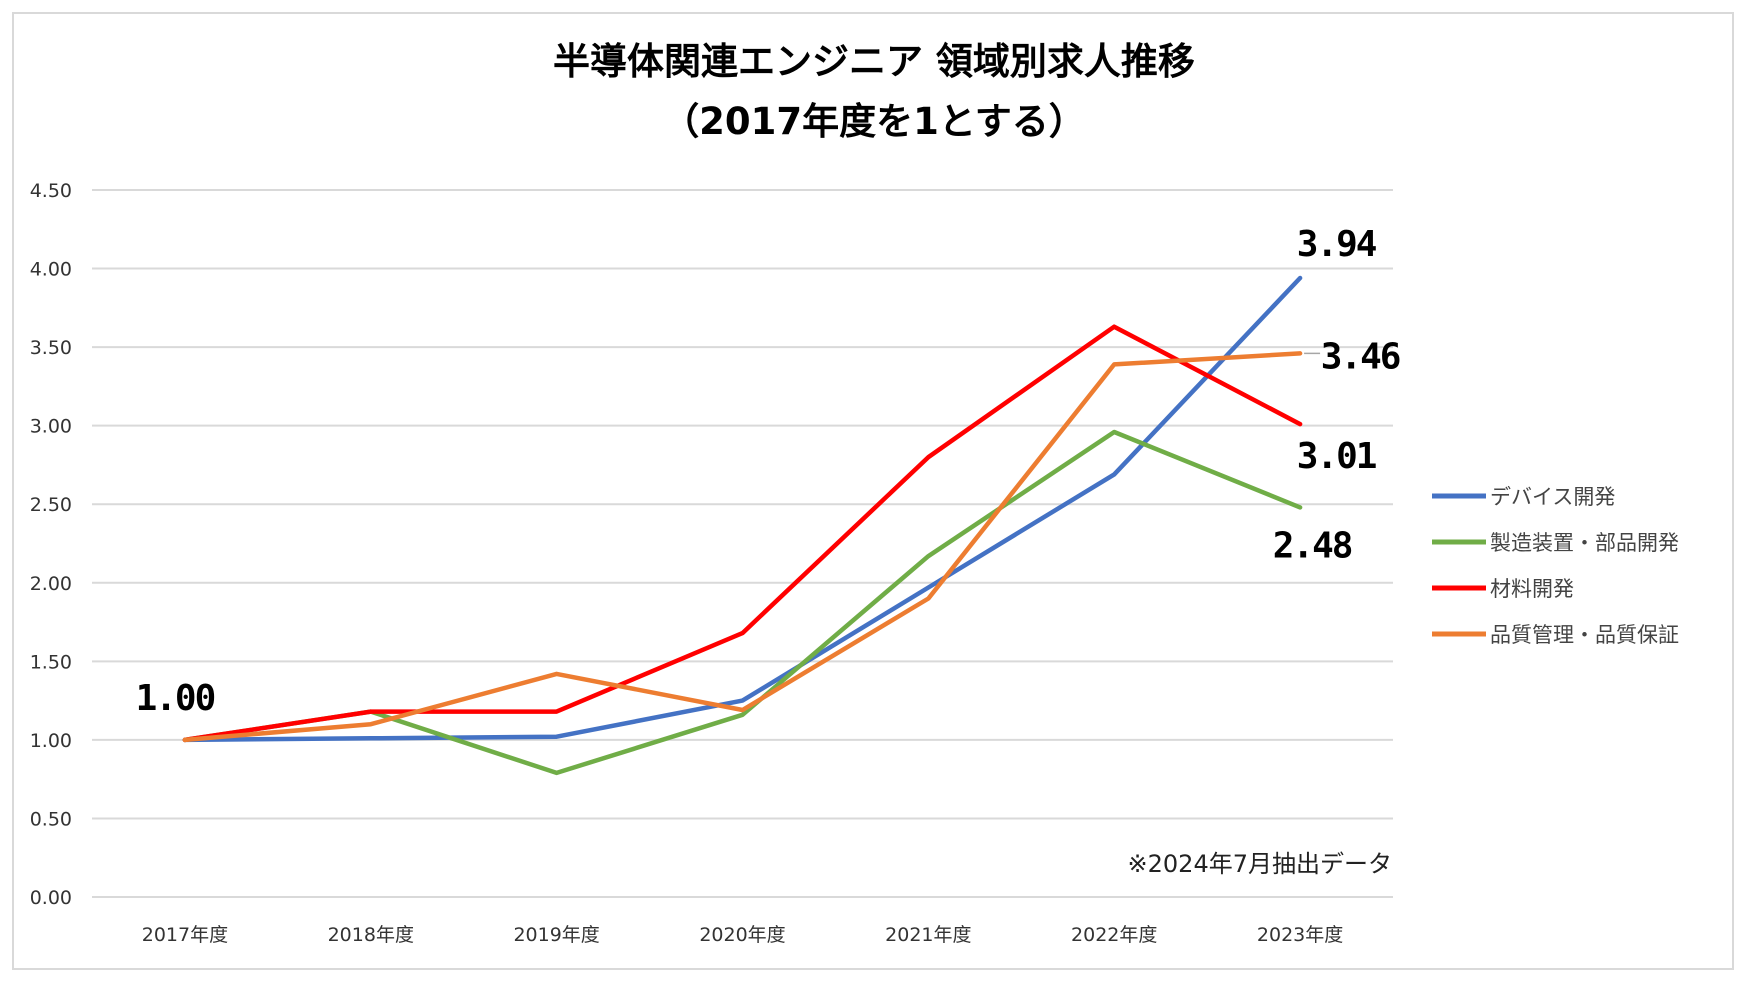  Describe the element at coordinates (51, 505) in the screenshot. I see `y-tick-label: 2.50` at that location.